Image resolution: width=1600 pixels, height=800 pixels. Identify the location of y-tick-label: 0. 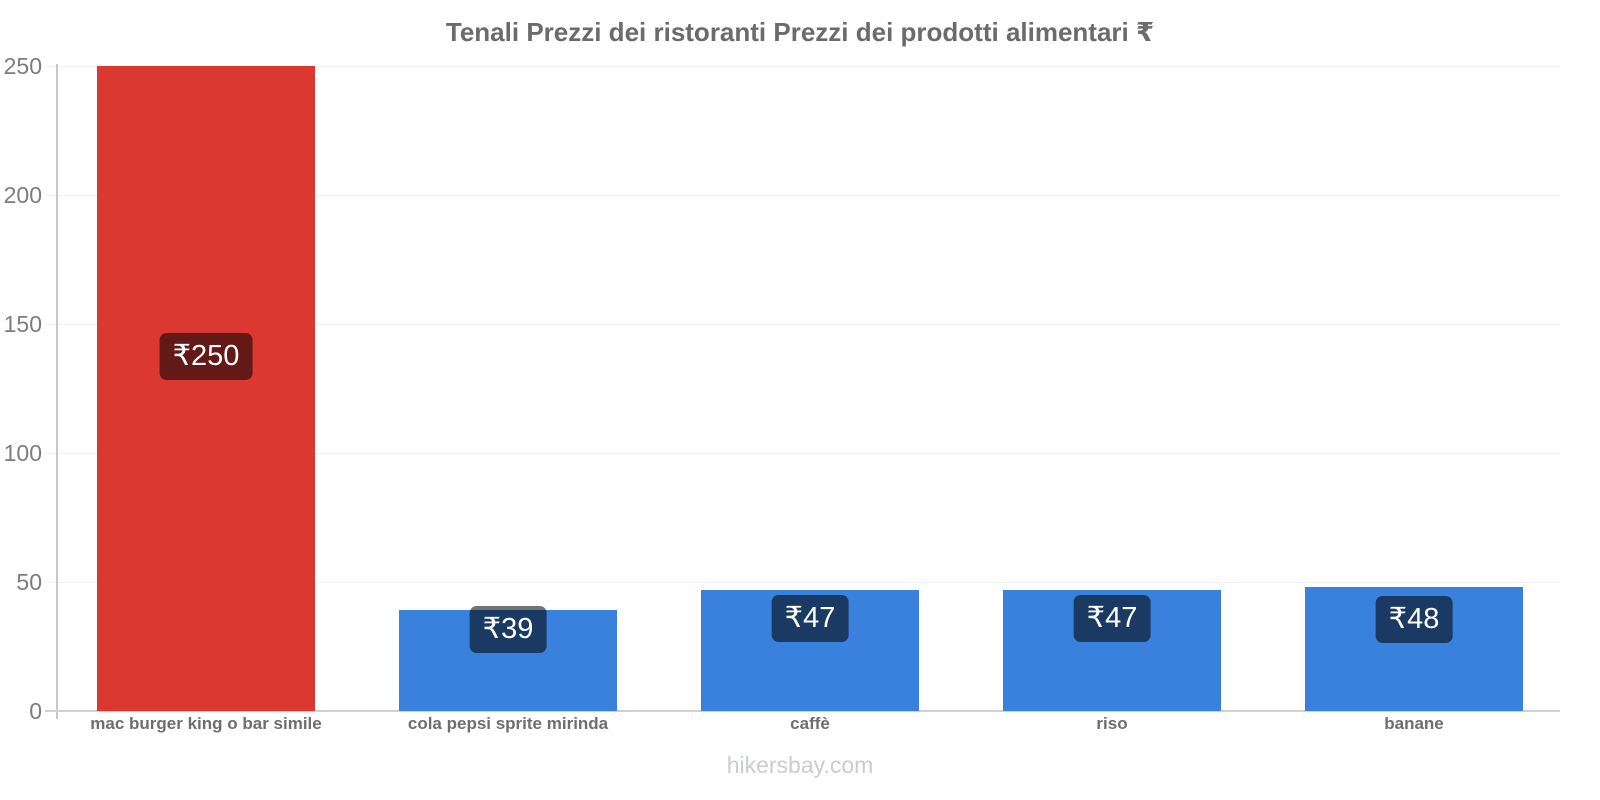
(35, 711).